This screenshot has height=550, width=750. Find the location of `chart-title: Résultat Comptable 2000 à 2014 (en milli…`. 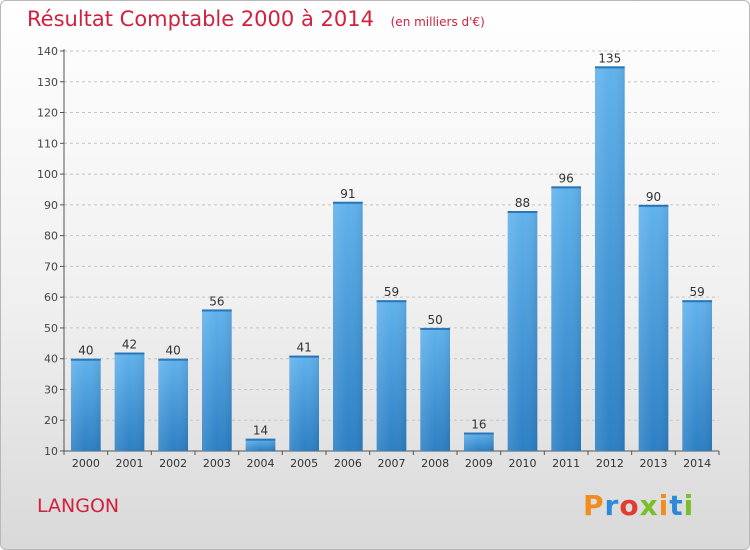

chart-title: Résultat Comptable 2000 à 2014 (en milli… is located at coordinates (256, 19).